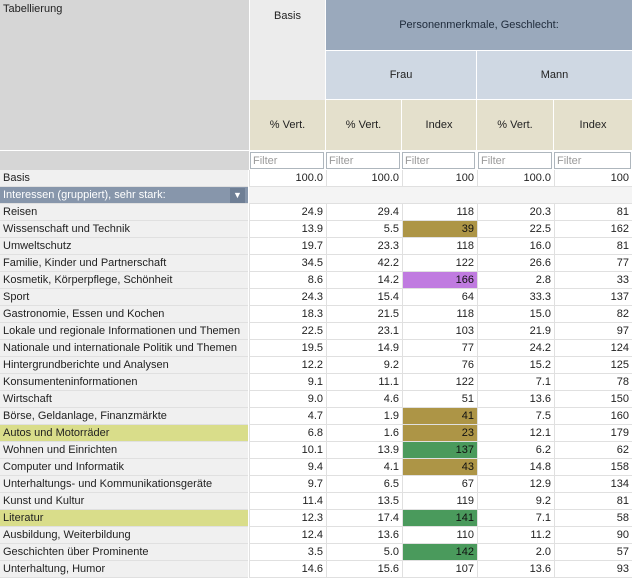  What do you see at coordinates (439, 552) in the screenshot?
I see `value-frau-index: 142` at bounding box center [439, 552].